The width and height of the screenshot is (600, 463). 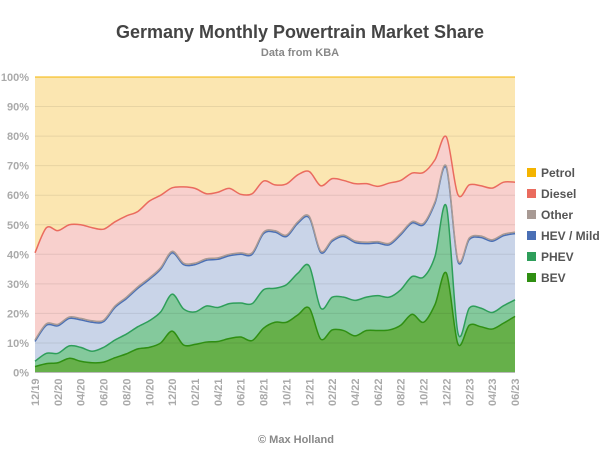 What do you see at coordinates (105, 393) in the screenshot?
I see `x-tick-label: 06/20` at bounding box center [105, 393].